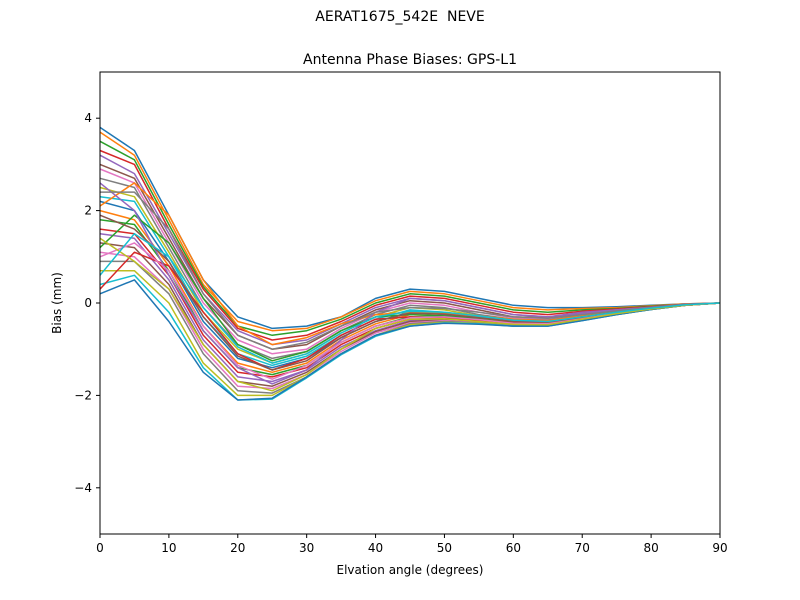  Describe the element at coordinates (100, 548) in the screenshot. I see `x-tick-label: 0` at that location.